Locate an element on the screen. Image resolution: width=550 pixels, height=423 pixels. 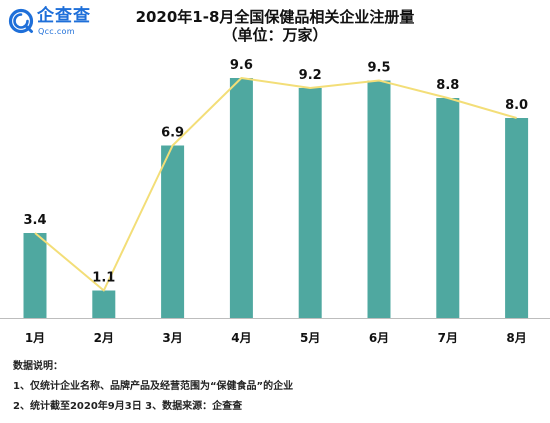
data-label-6: 9.5 is located at coordinates (378, 68).